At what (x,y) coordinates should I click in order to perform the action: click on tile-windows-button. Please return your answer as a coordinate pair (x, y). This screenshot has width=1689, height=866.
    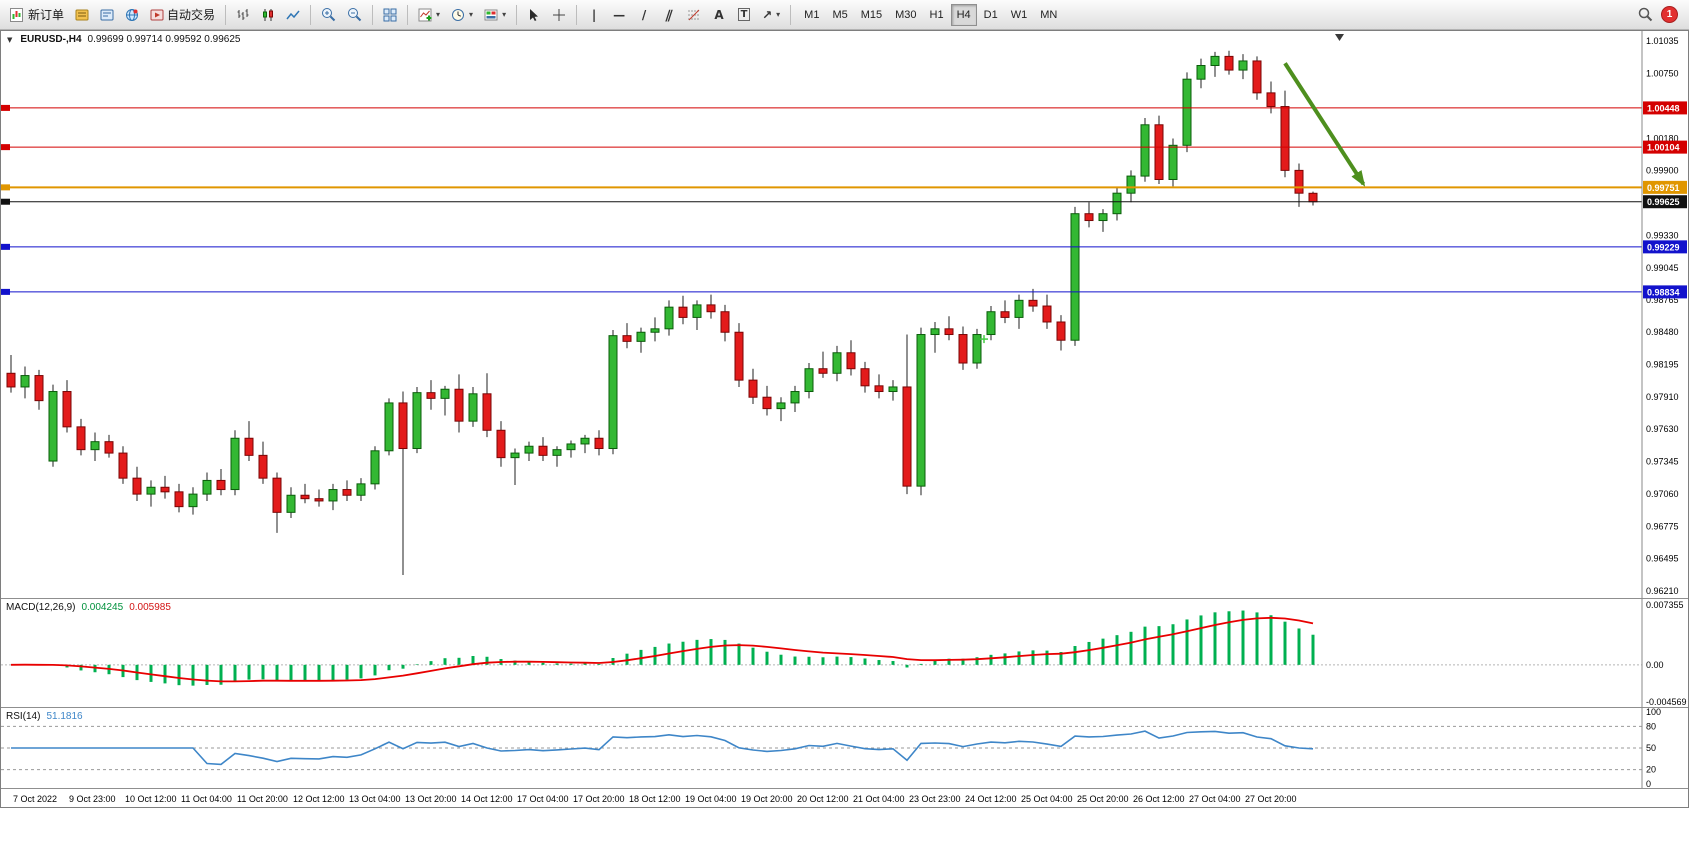
    Looking at the image, I should click on (390, 15).